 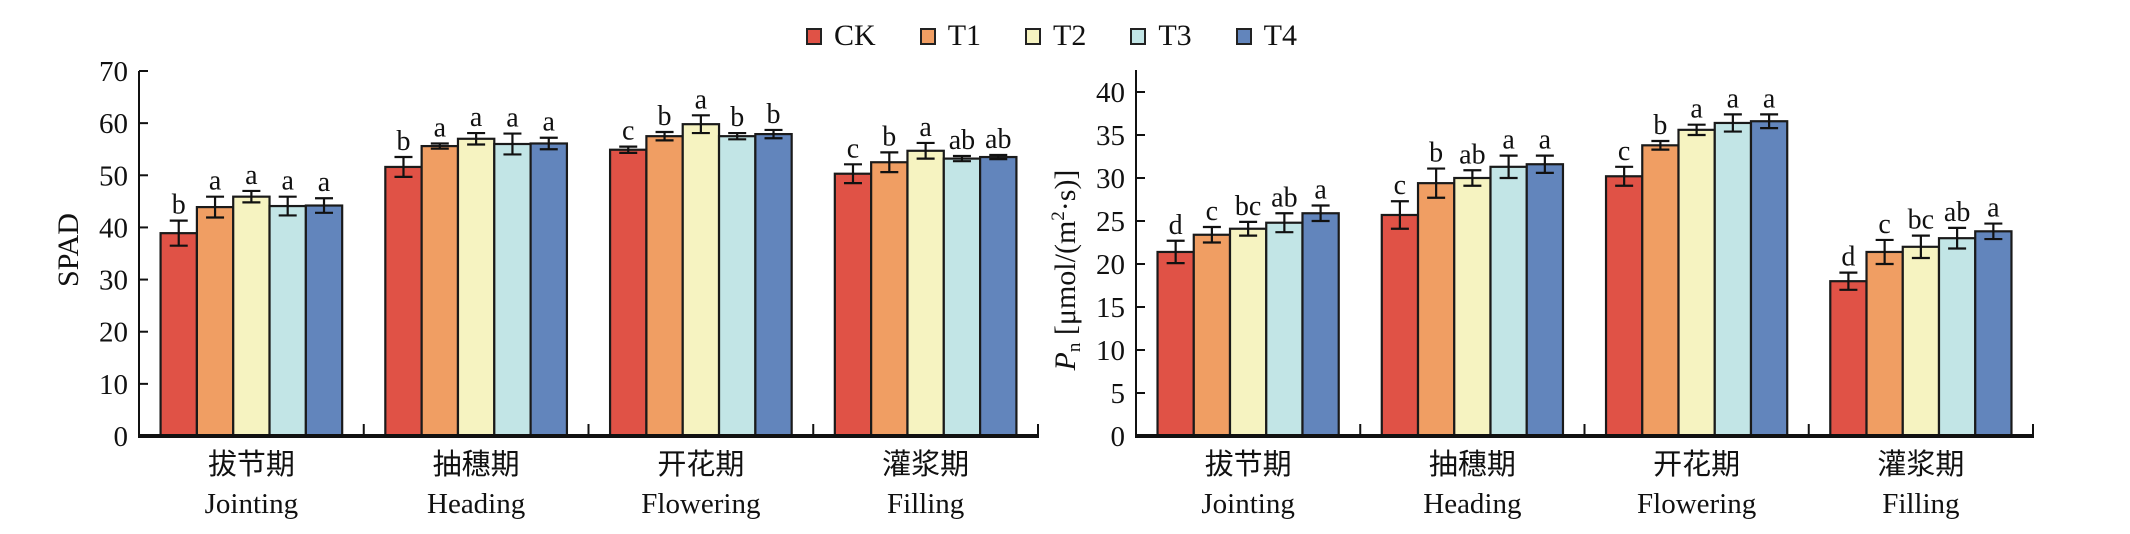 I want to click on significance-letter-t2-jointing: bc, so click(x=1248, y=206).